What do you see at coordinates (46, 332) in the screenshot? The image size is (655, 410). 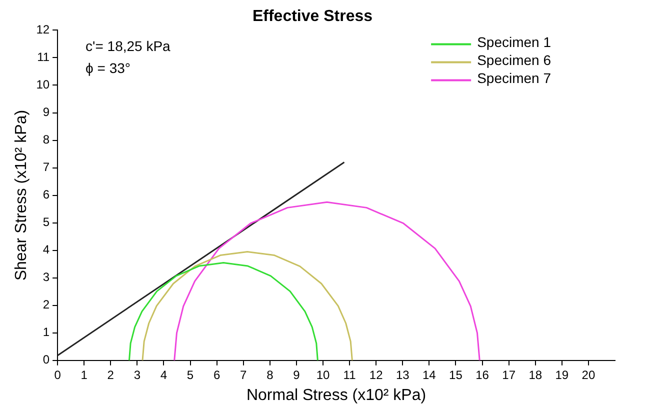 I see `y-tick-label: 1` at bounding box center [46, 332].